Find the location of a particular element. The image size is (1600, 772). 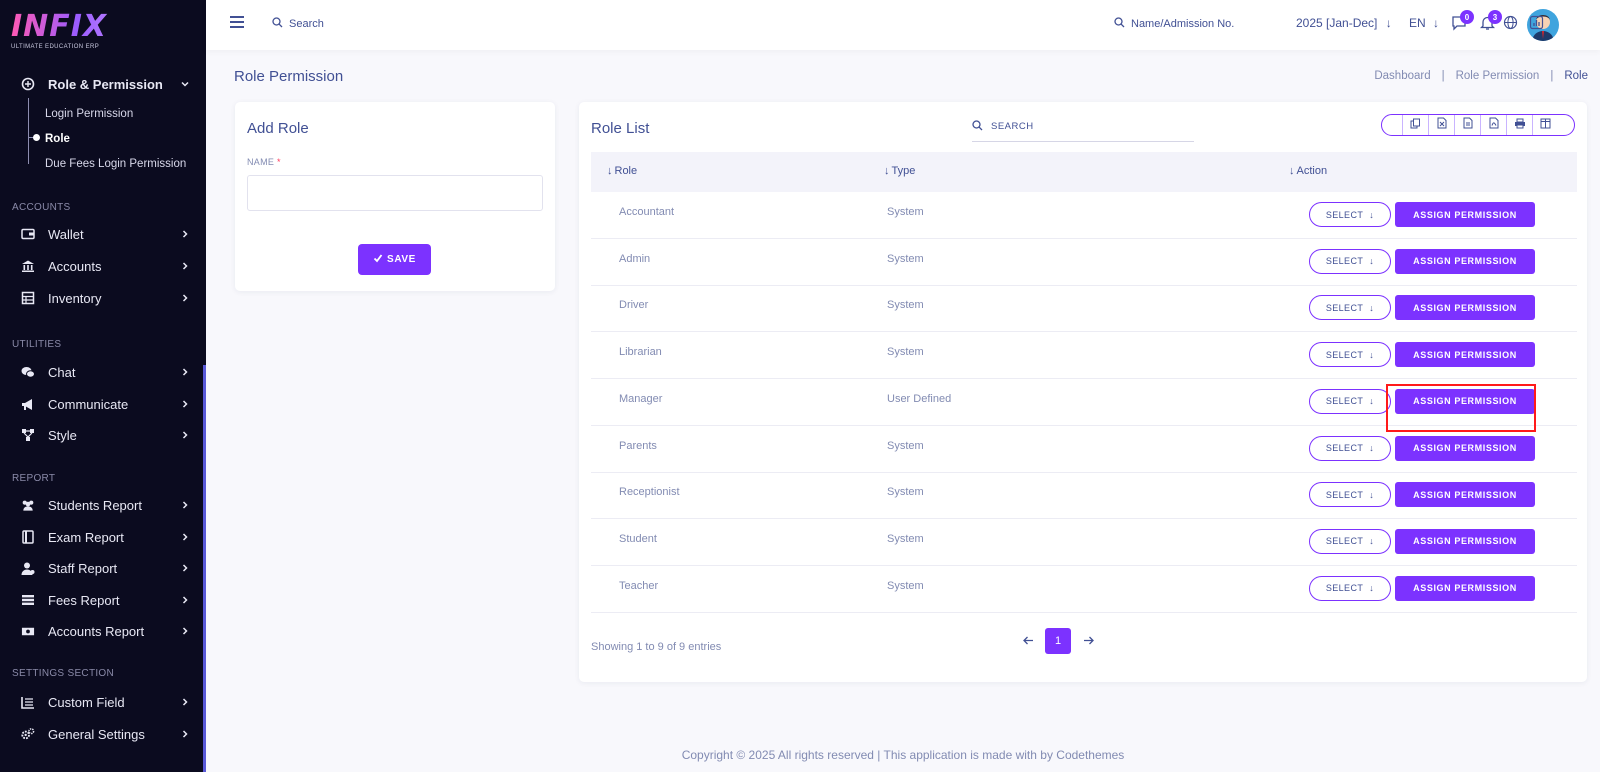

page-button-current: 1 is located at coordinates (1058, 641).